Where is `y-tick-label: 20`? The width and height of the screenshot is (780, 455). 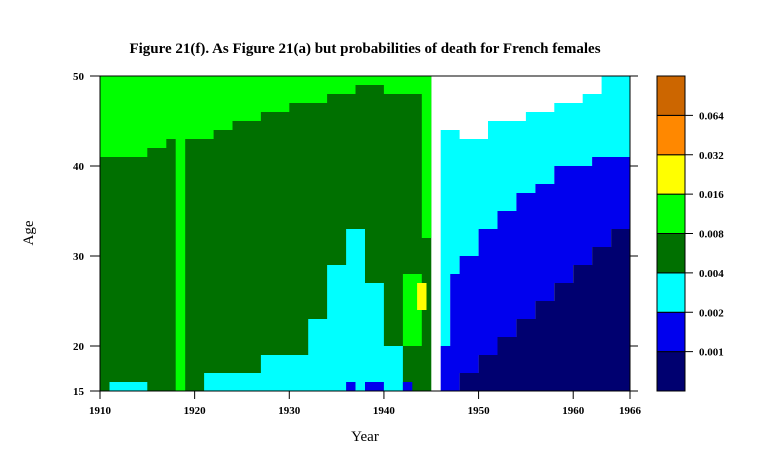
y-tick-label: 20 is located at coordinates (79, 347).